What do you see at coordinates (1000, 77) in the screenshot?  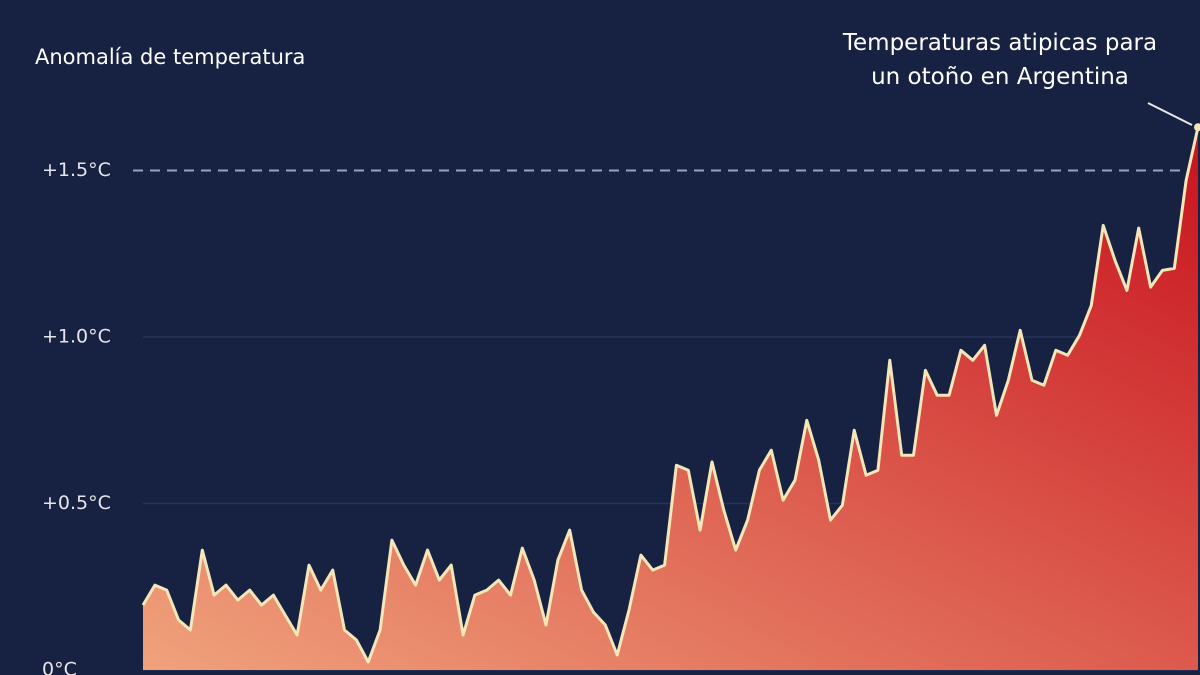 I see `annotation: un otoño en Argentina` at bounding box center [1000, 77].